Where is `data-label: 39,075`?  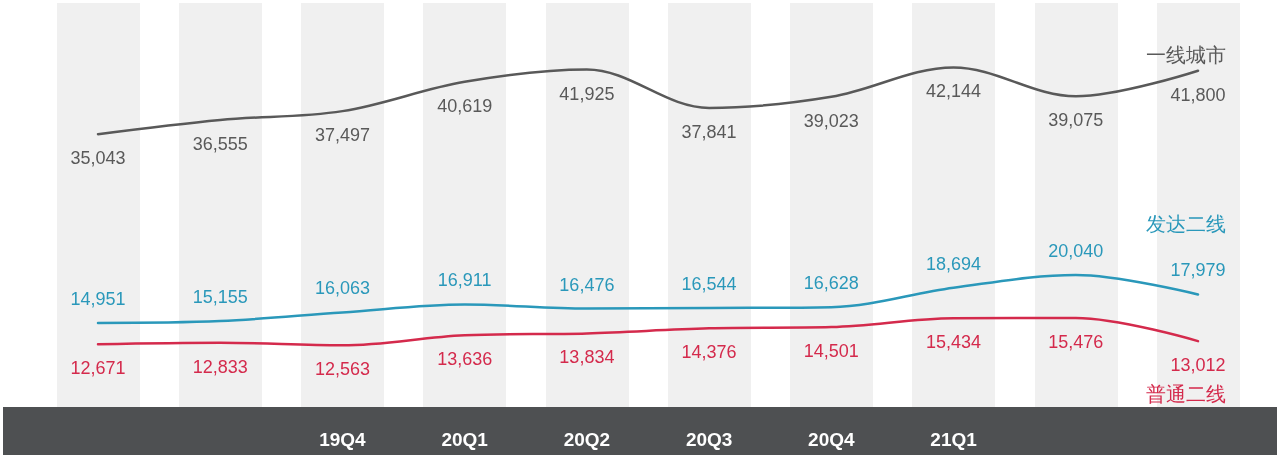 data-label: 39,075 is located at coordinates (1076, 120).